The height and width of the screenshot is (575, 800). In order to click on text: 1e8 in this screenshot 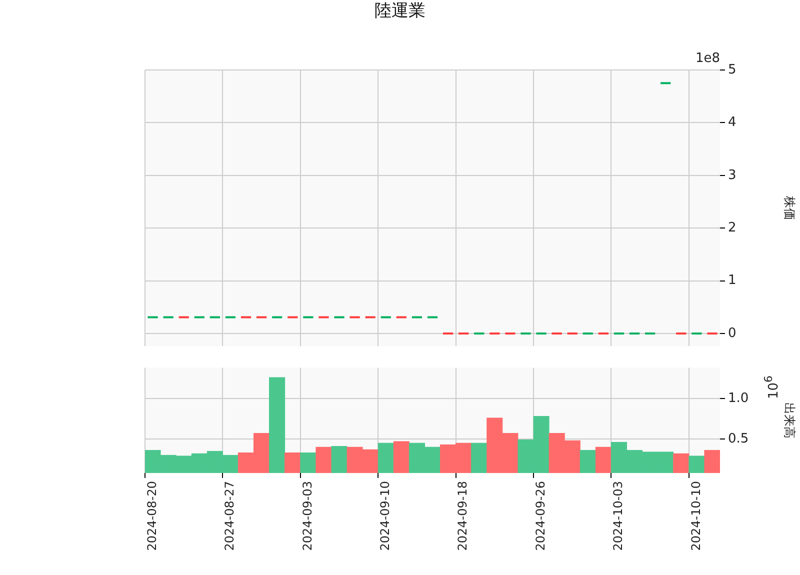, I will do `click(707, 58)`.